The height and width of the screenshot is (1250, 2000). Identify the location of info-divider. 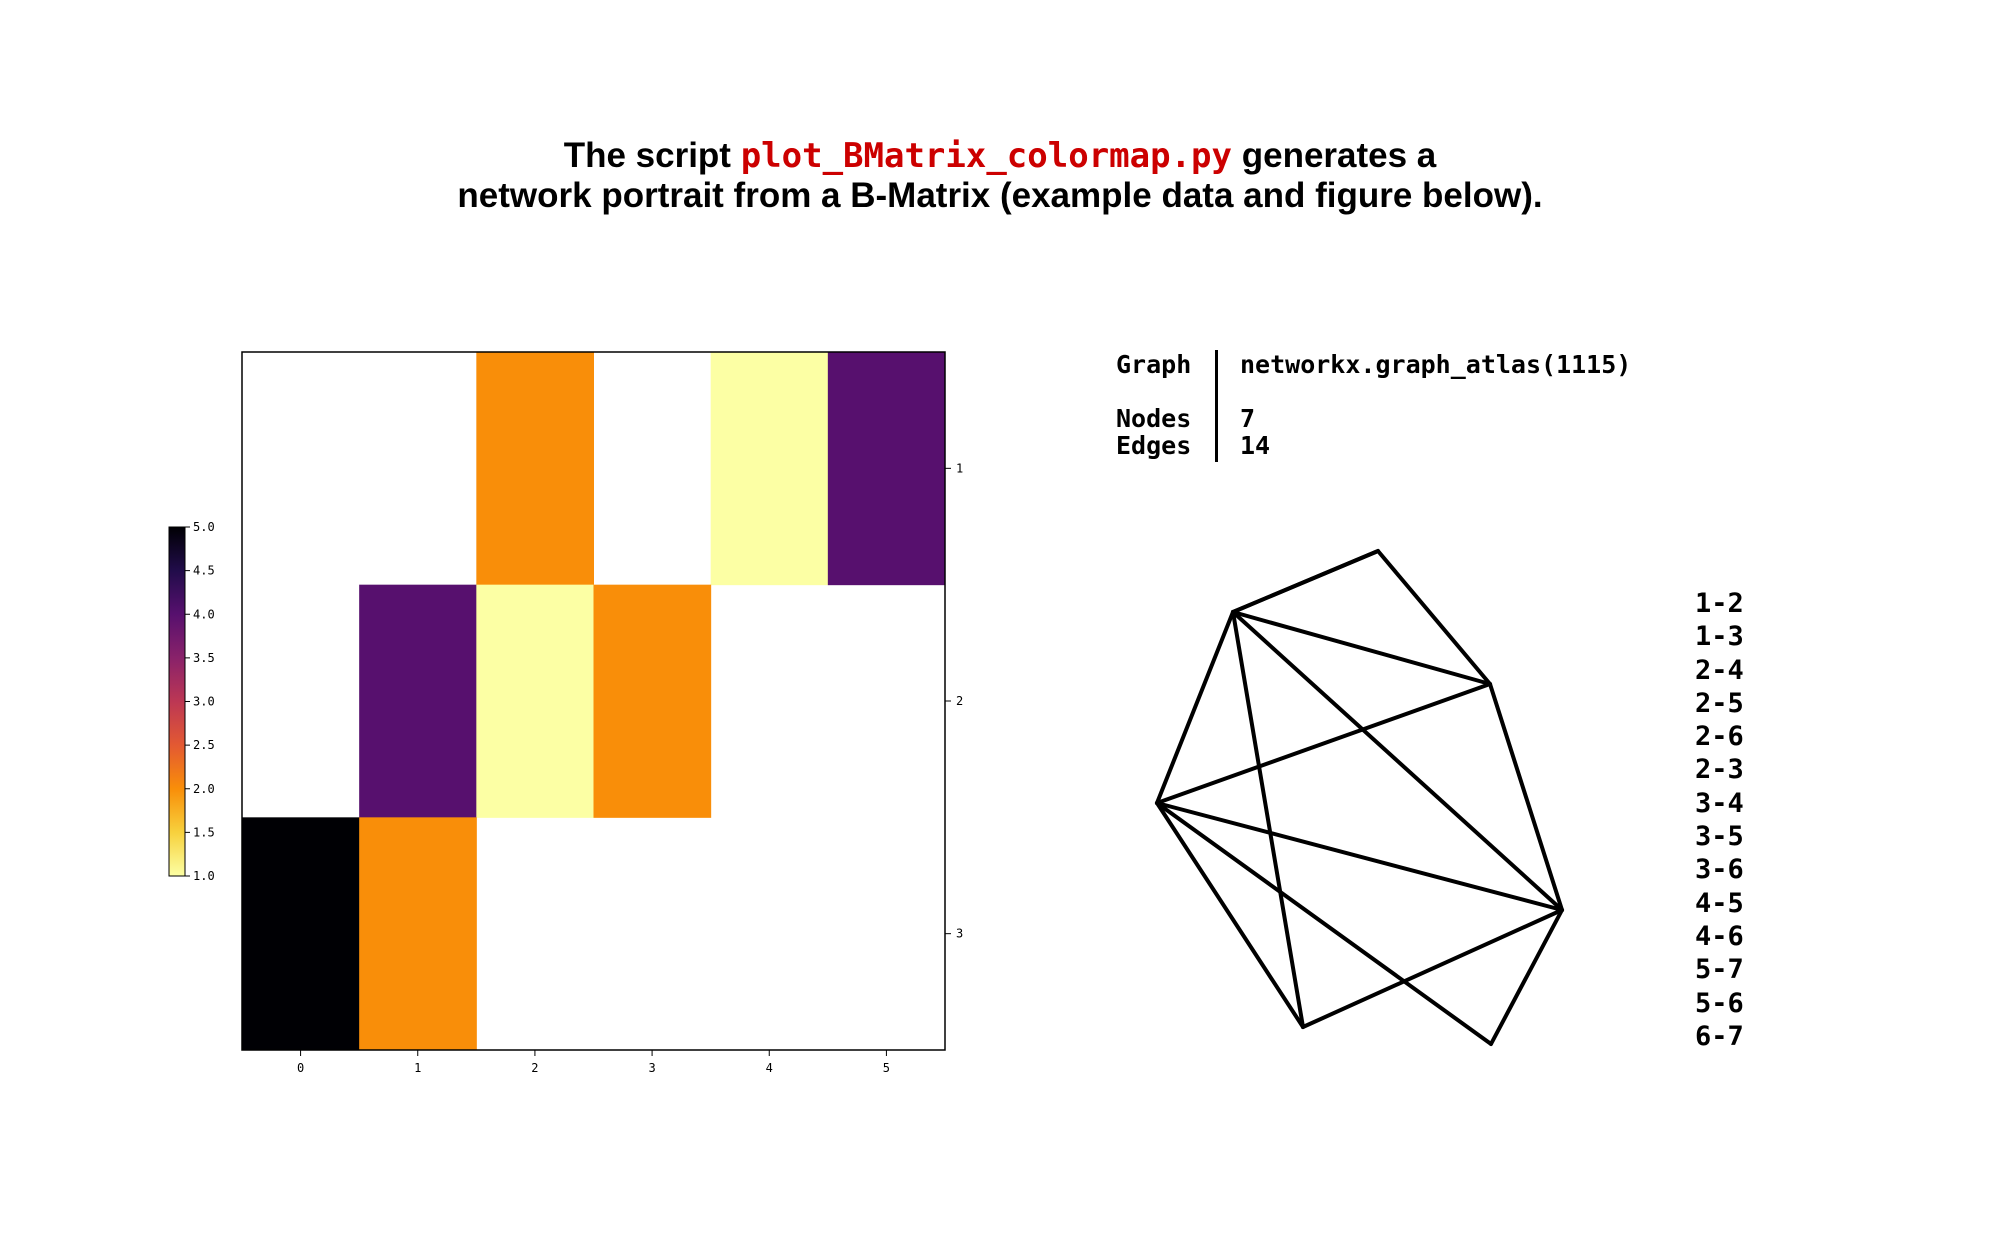
(1216, 406).